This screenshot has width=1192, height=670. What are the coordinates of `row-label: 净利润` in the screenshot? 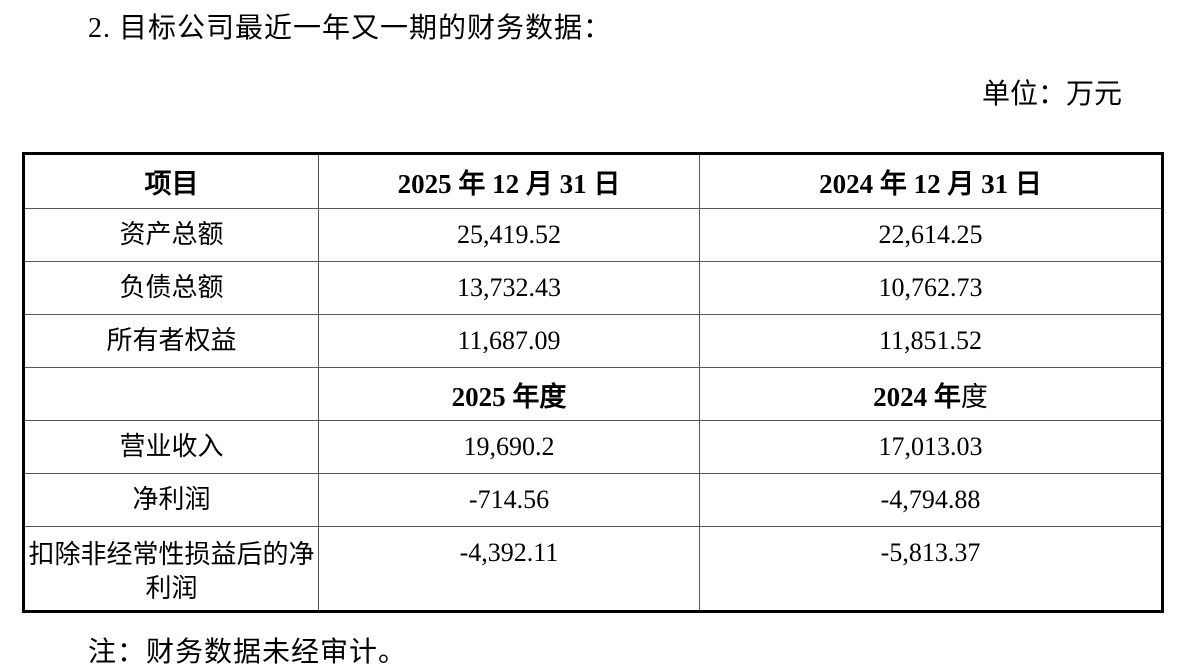 It's located at (171, 500).